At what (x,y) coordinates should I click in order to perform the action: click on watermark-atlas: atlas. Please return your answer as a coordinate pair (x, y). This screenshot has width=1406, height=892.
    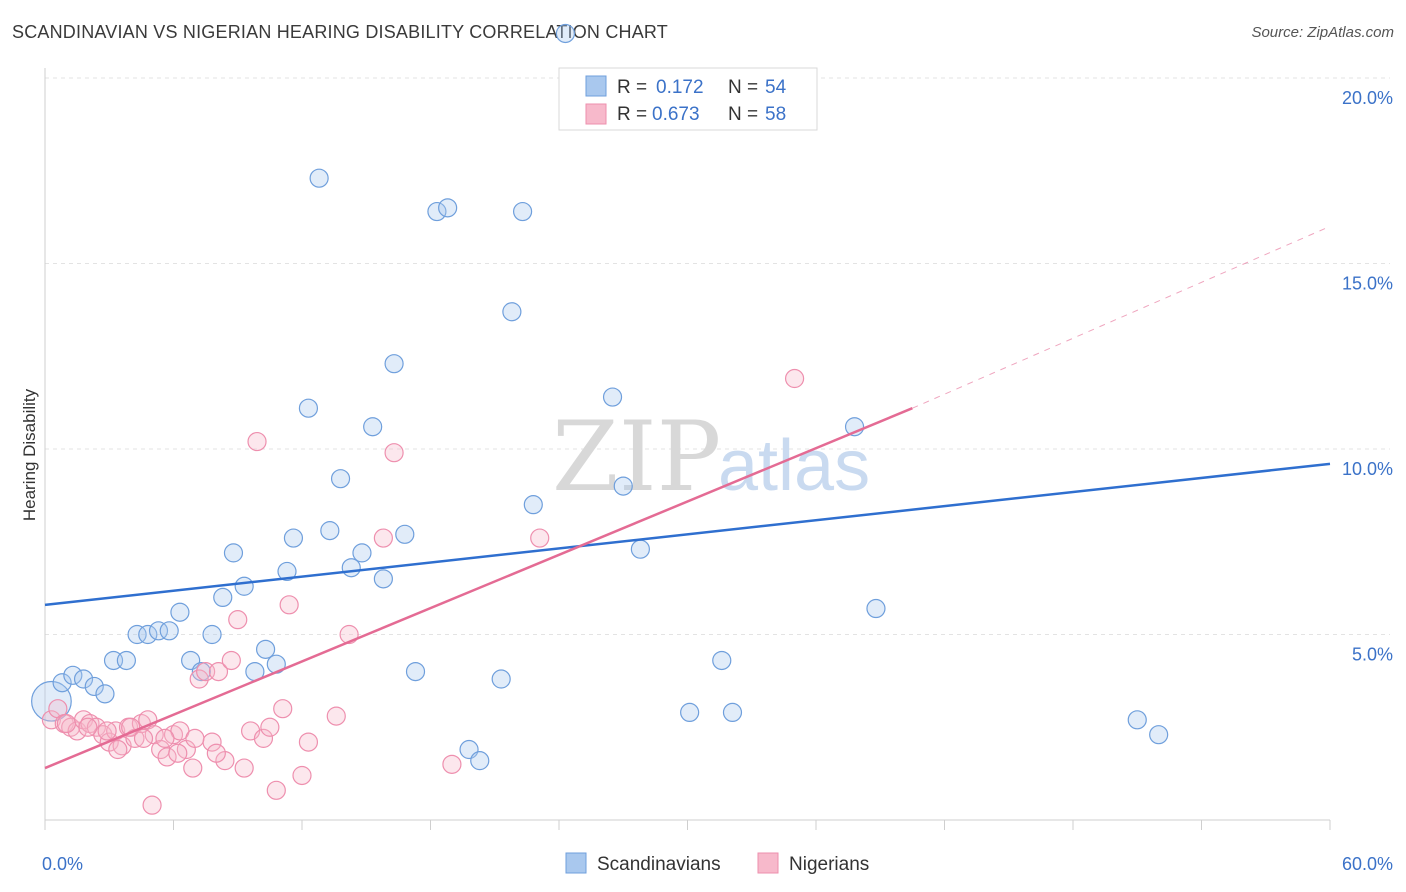
    Looking at the image, I should click on (794, 466).